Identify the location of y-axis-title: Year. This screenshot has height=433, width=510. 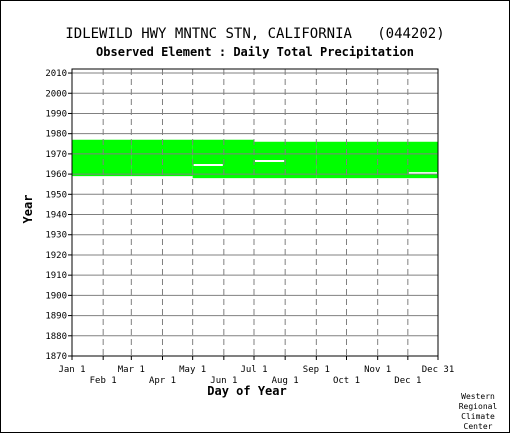
(28, 209).